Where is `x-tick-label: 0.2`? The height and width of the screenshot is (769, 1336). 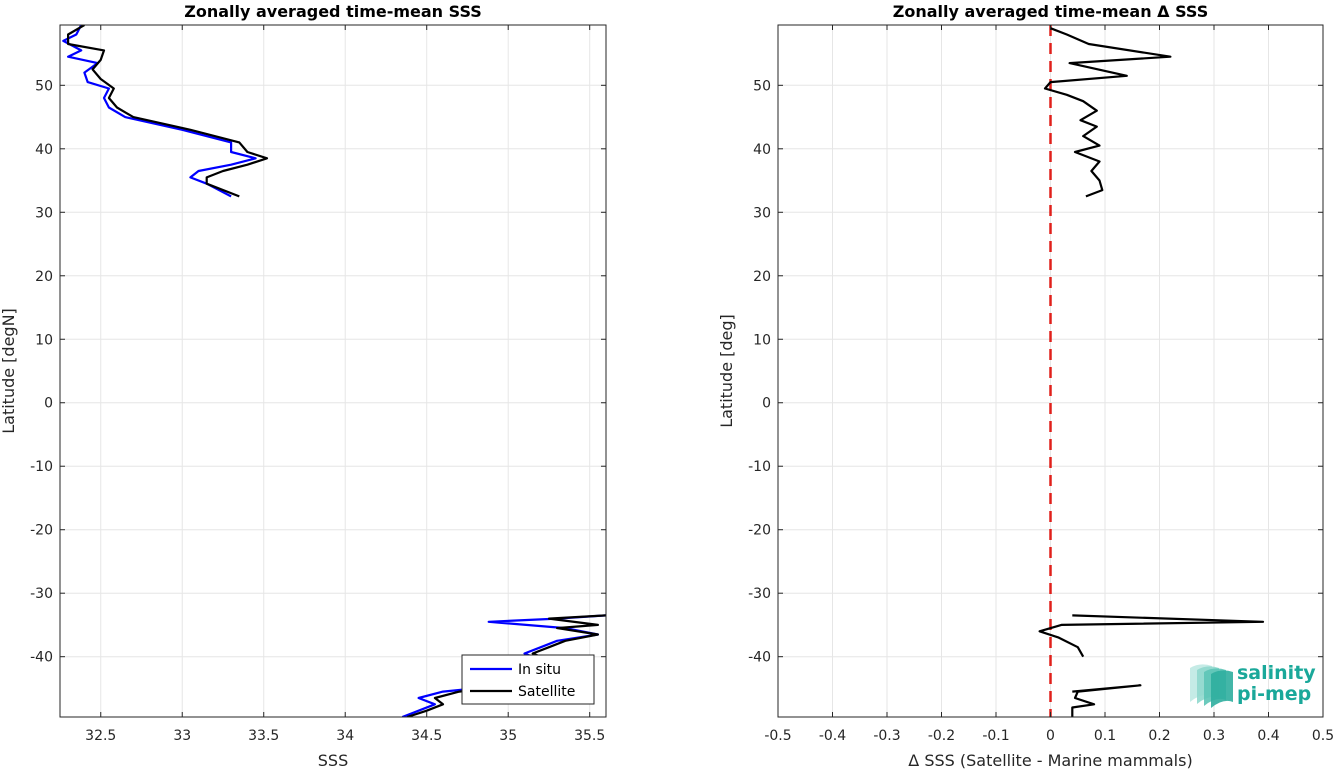
x-tick-label: 0.2 is located at coordinates (1159, 736).